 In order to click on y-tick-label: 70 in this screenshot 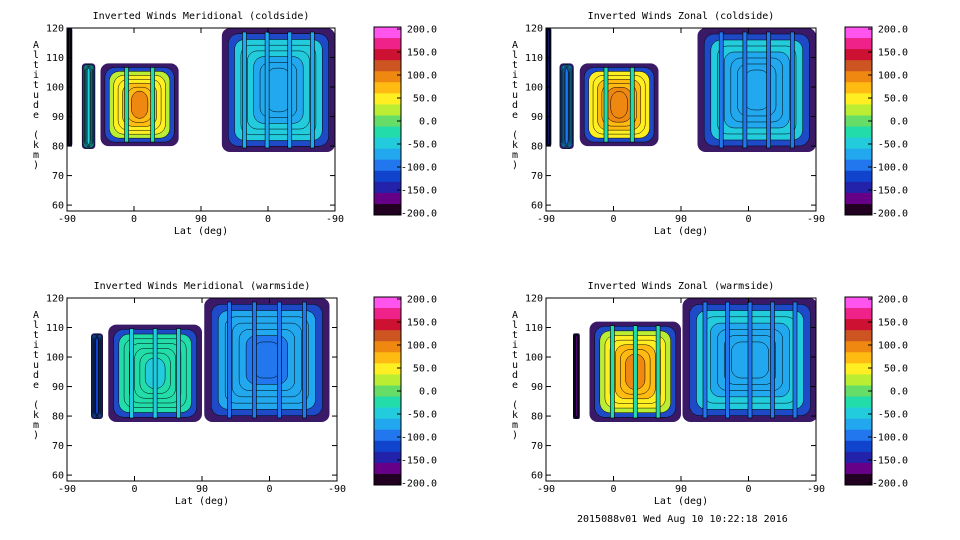, I will do `click(58, 446)`.